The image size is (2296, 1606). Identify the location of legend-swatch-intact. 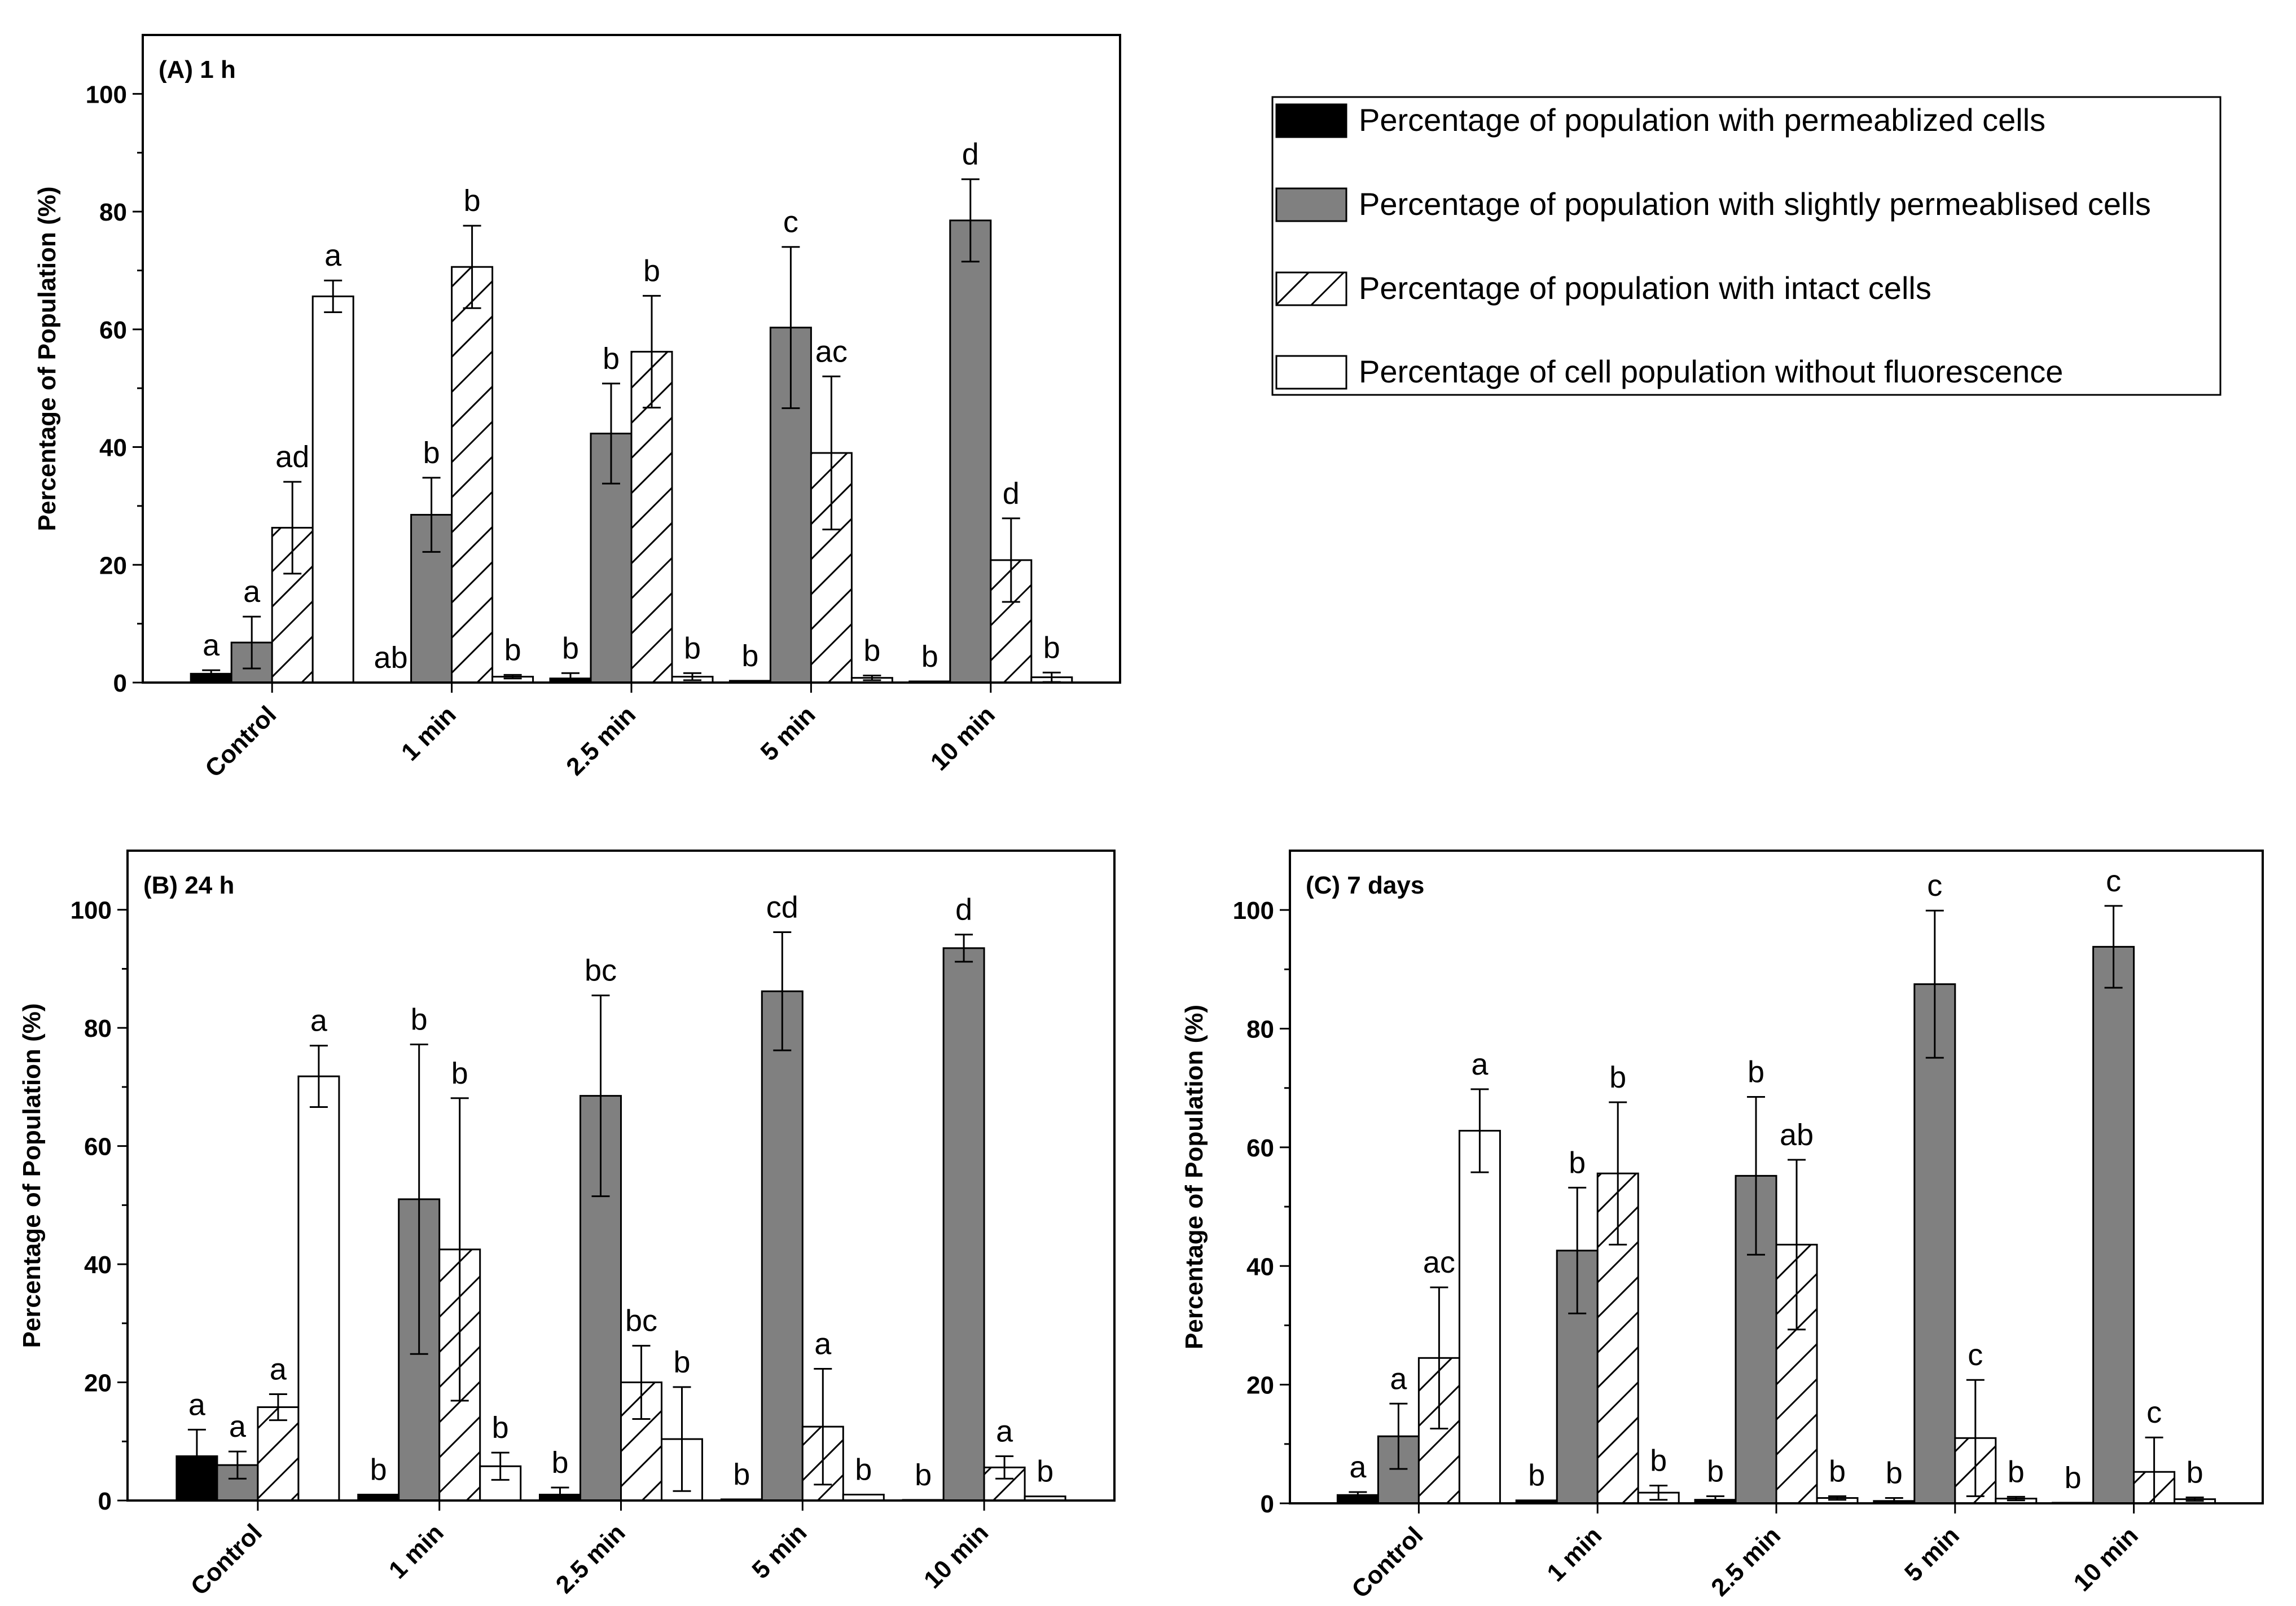
(1311, 288).